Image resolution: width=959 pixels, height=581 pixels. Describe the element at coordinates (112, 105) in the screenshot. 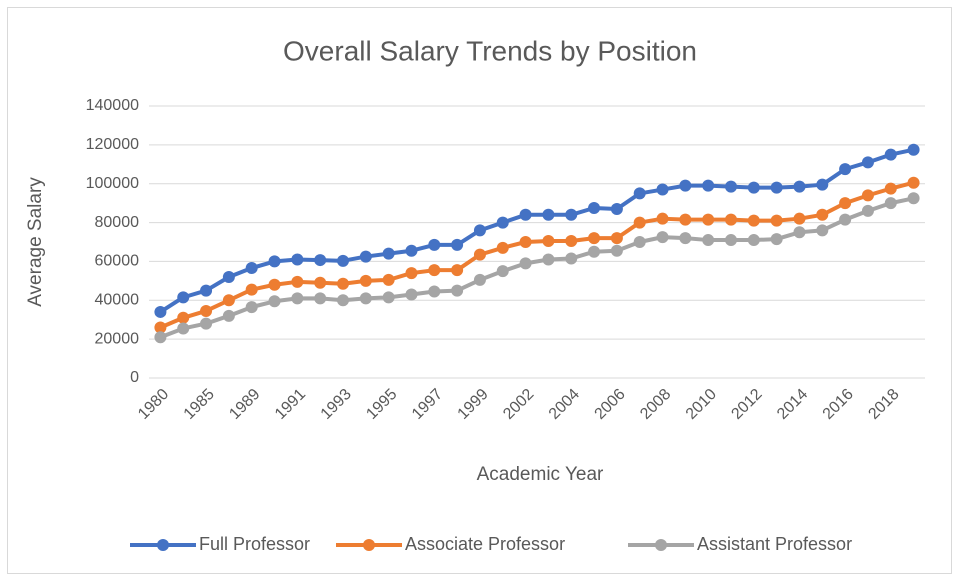

I see `y-tick-label: 140000` at that location.